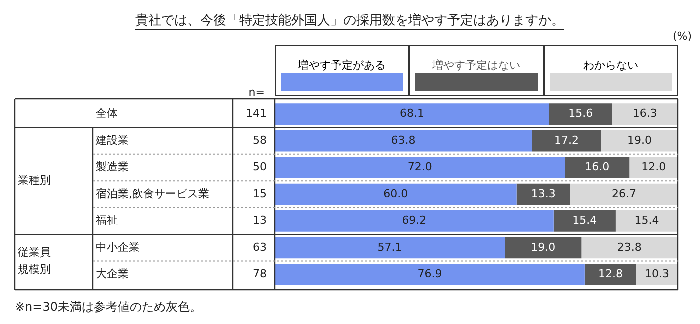 Image resolution: width=700 pixels, height=324 pixels. Describe the element at coordinates (260, 274) in the screenshot. I see `text: 78` at that location.